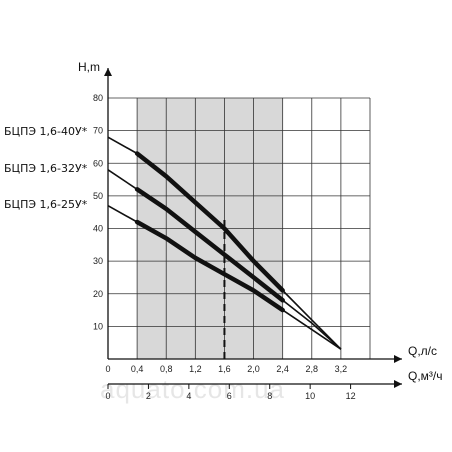  Describe the element at coordinates (398, 359) in the screenshot. I see `x-axis-arrow` at that location.